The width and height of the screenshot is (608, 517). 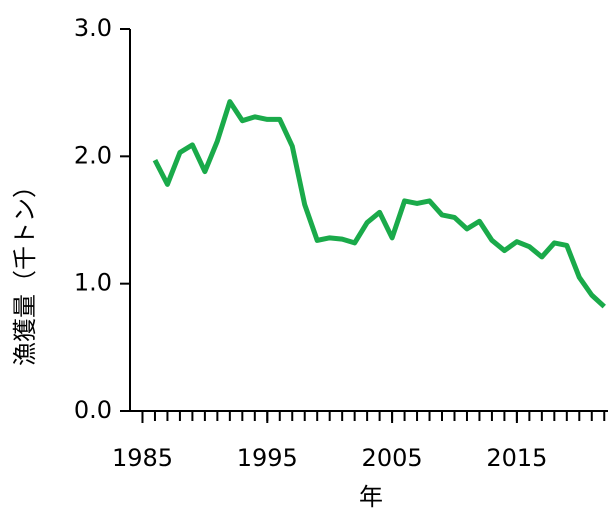 What do you see at coordinates (93, 410) in the screenshot?
I see `y-tick-label: 0.0` at bounding box center [93, 410].